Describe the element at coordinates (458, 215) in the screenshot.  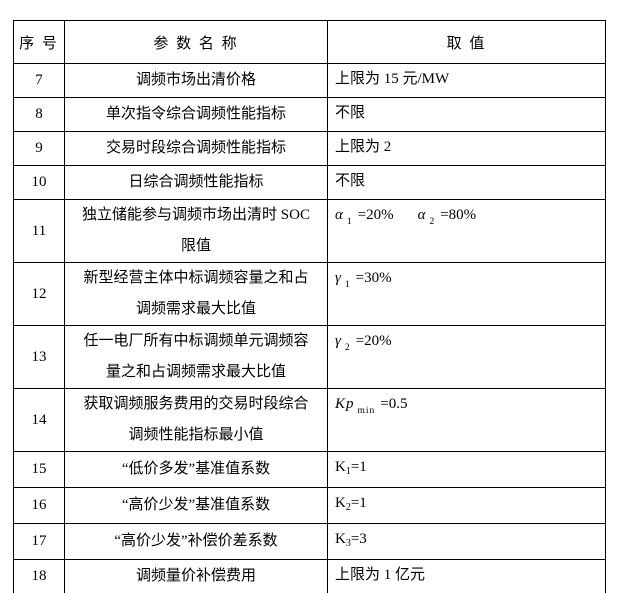
I see `value-part: =80%` at that location.